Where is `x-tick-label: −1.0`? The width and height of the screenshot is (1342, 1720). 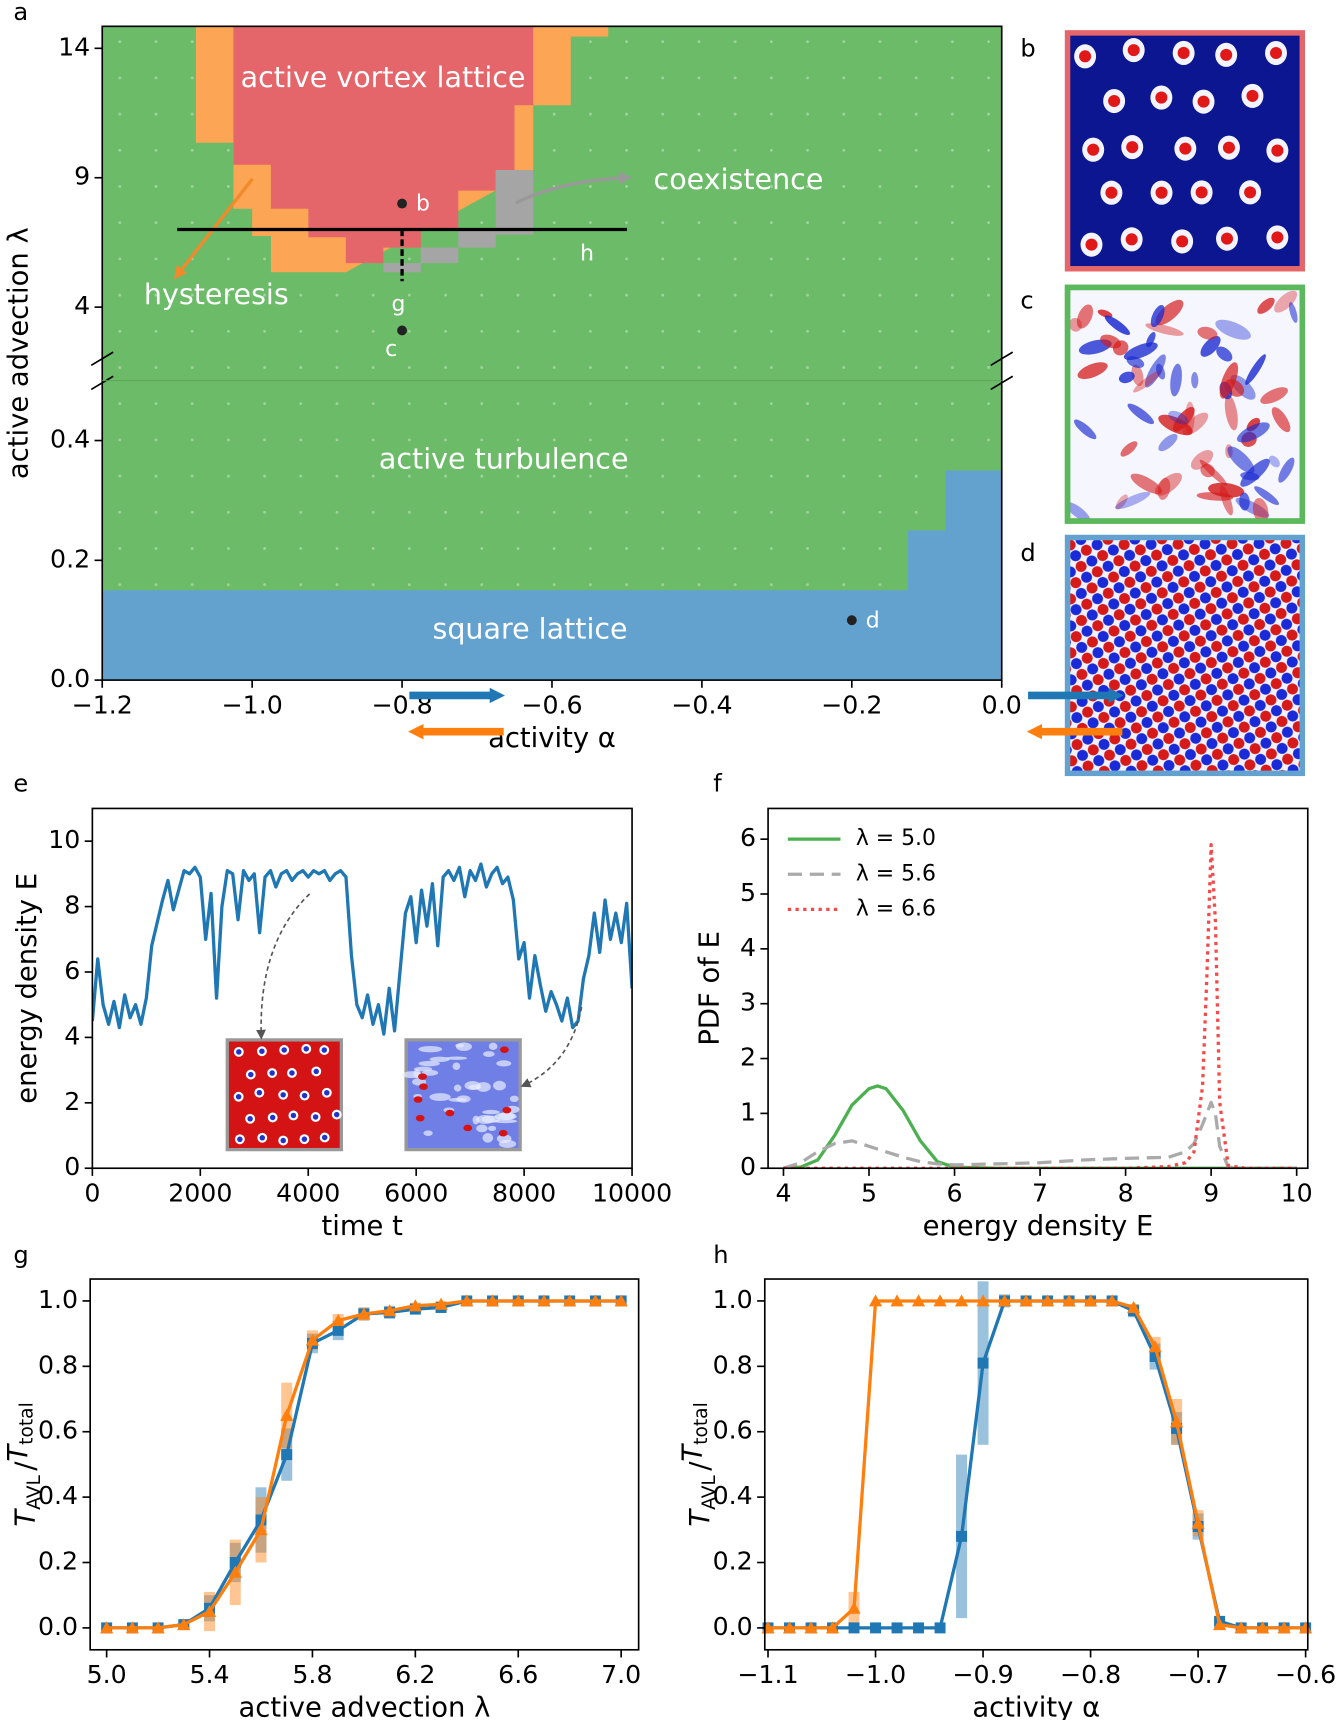 x-tick-label: −1.0 is located at coordinates (875, 1674).